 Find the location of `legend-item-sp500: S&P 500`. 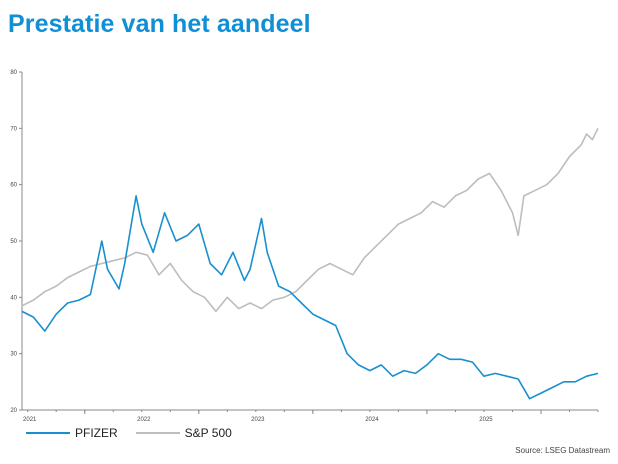

legend-item-sp500: S&P 500 is located at coordinates (183, 433).